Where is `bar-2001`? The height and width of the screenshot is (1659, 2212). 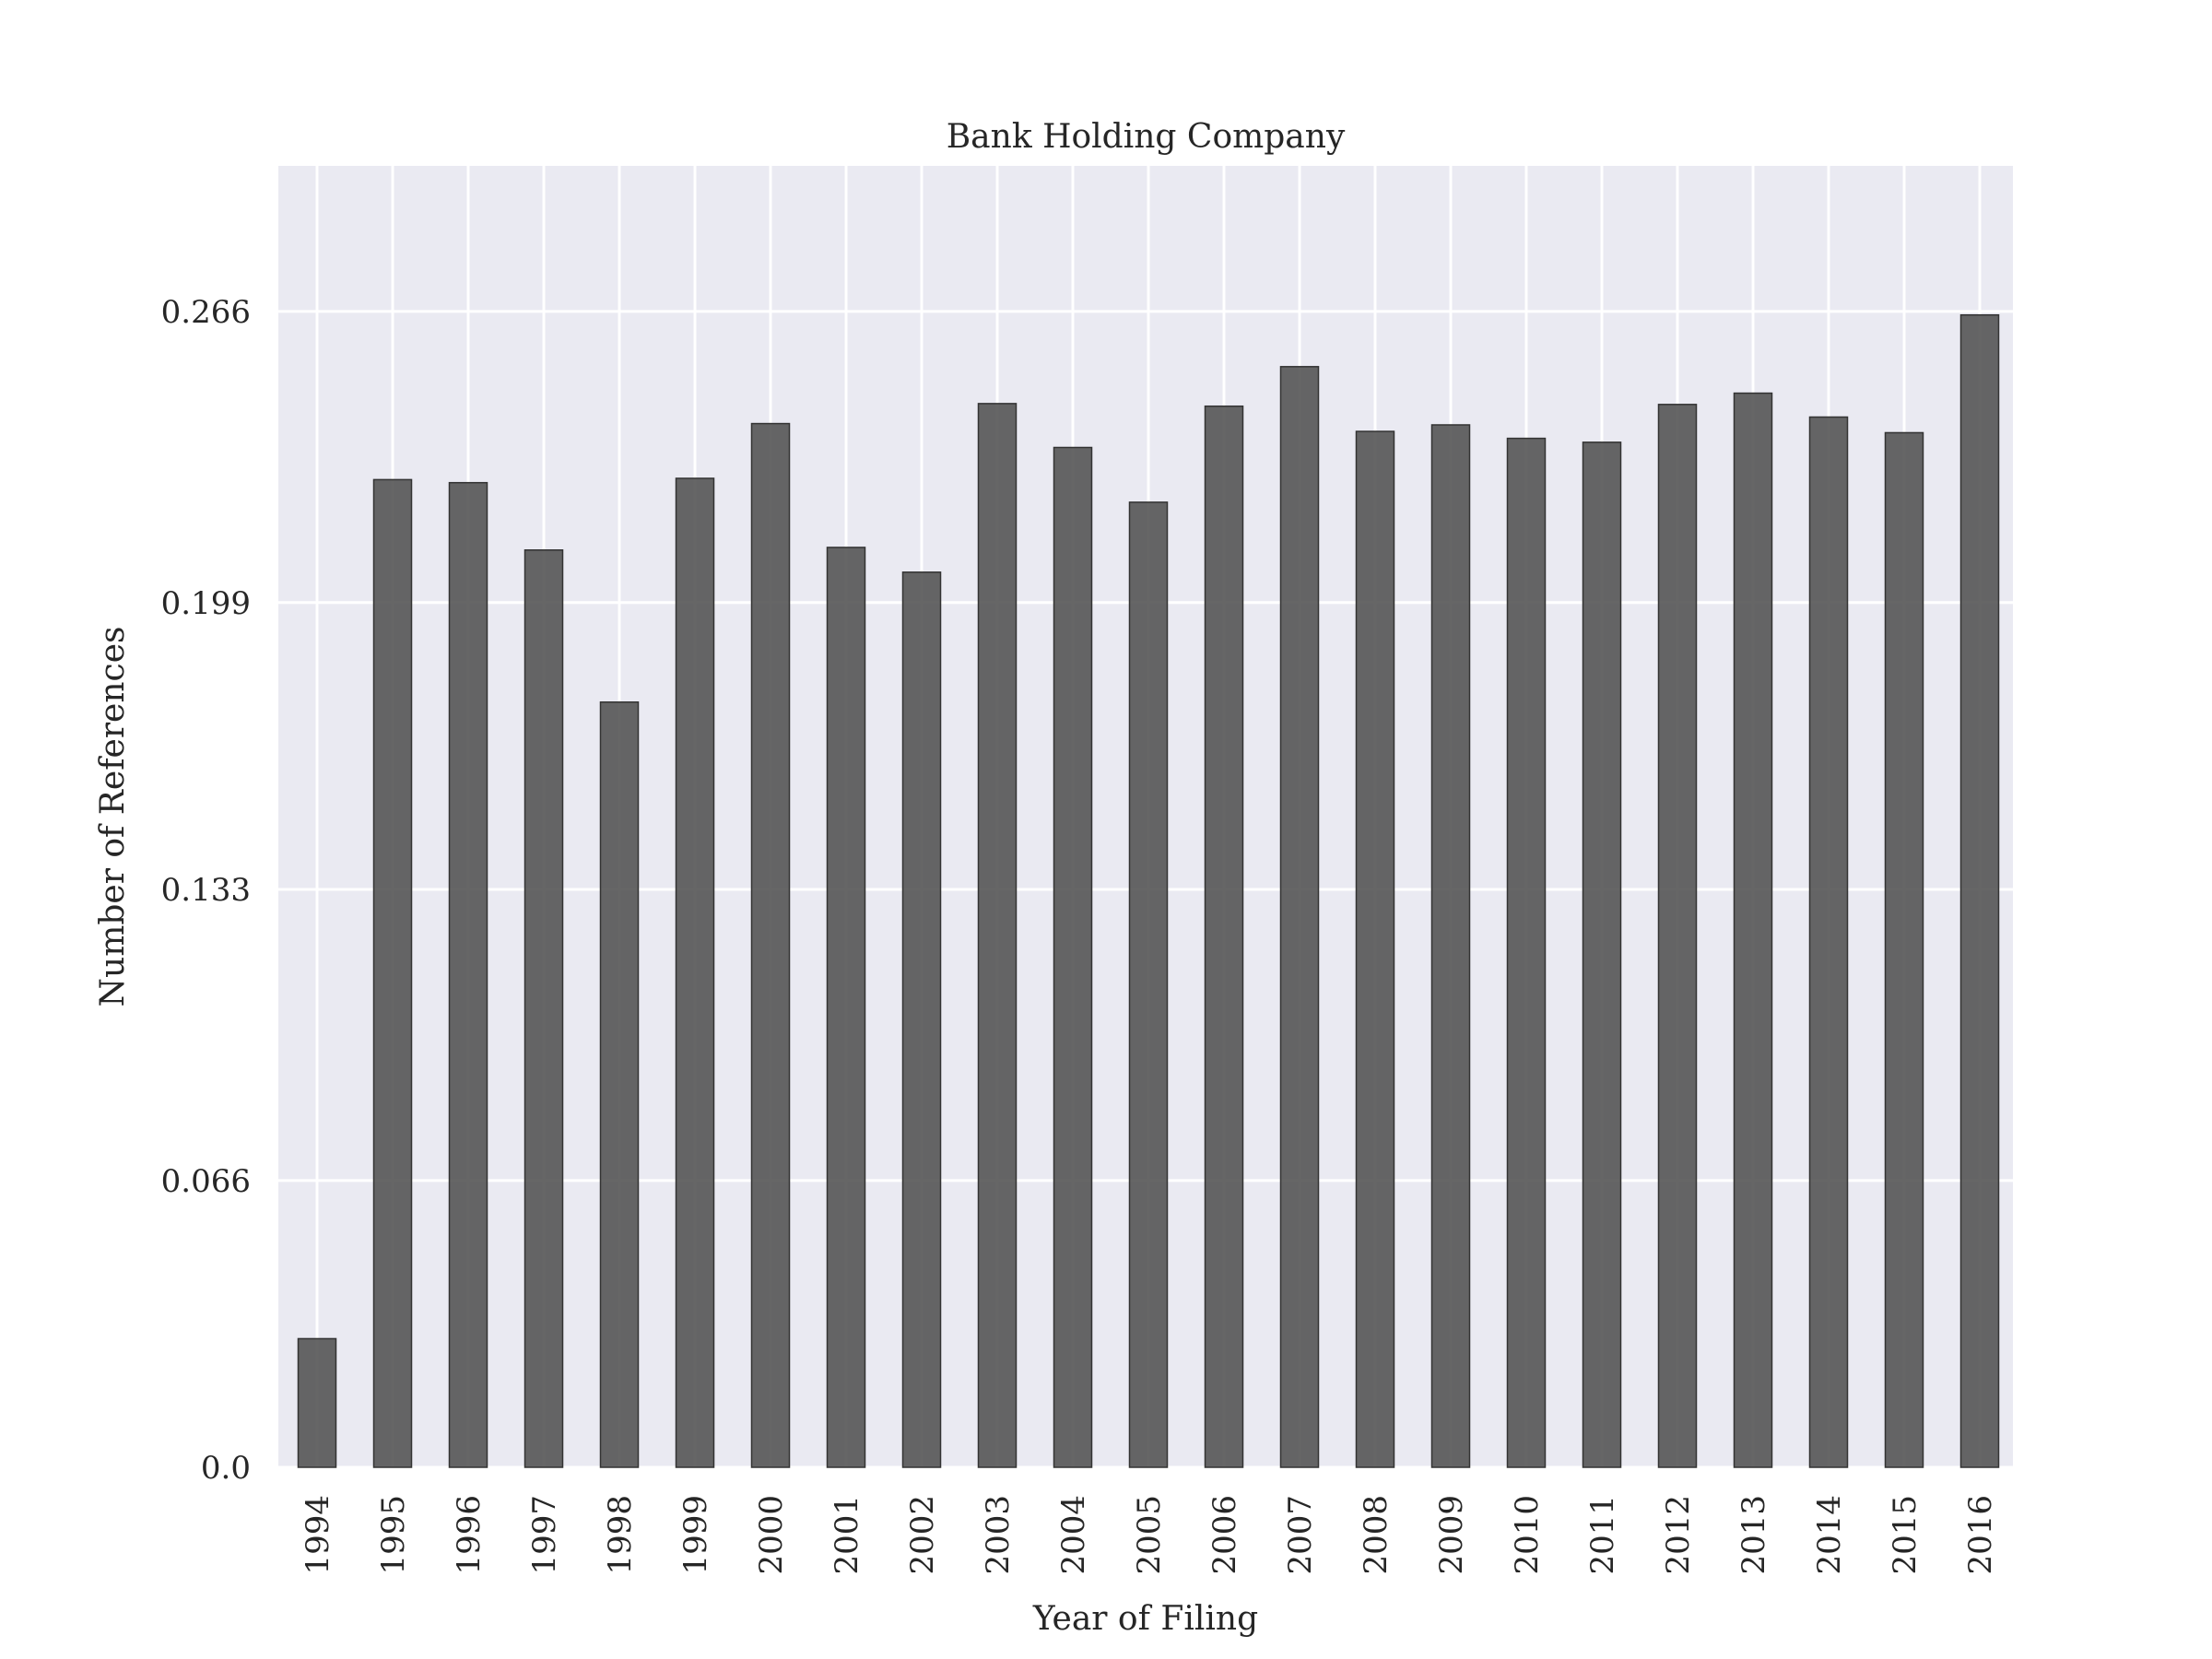
bar-2001 is located at coordinates (846, 1007).